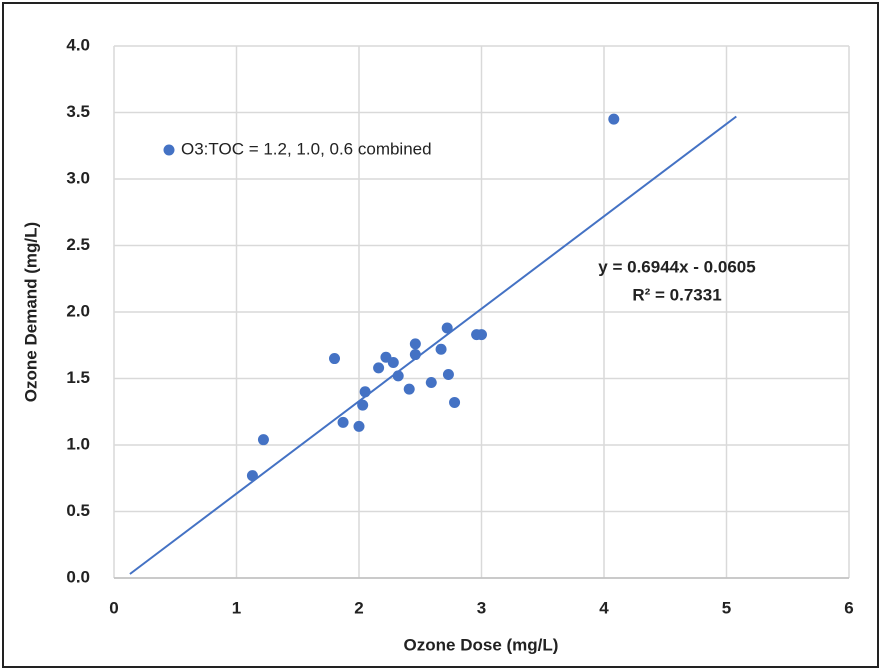  I want to click on y-tick-label: 1.0, so click(78, 443).